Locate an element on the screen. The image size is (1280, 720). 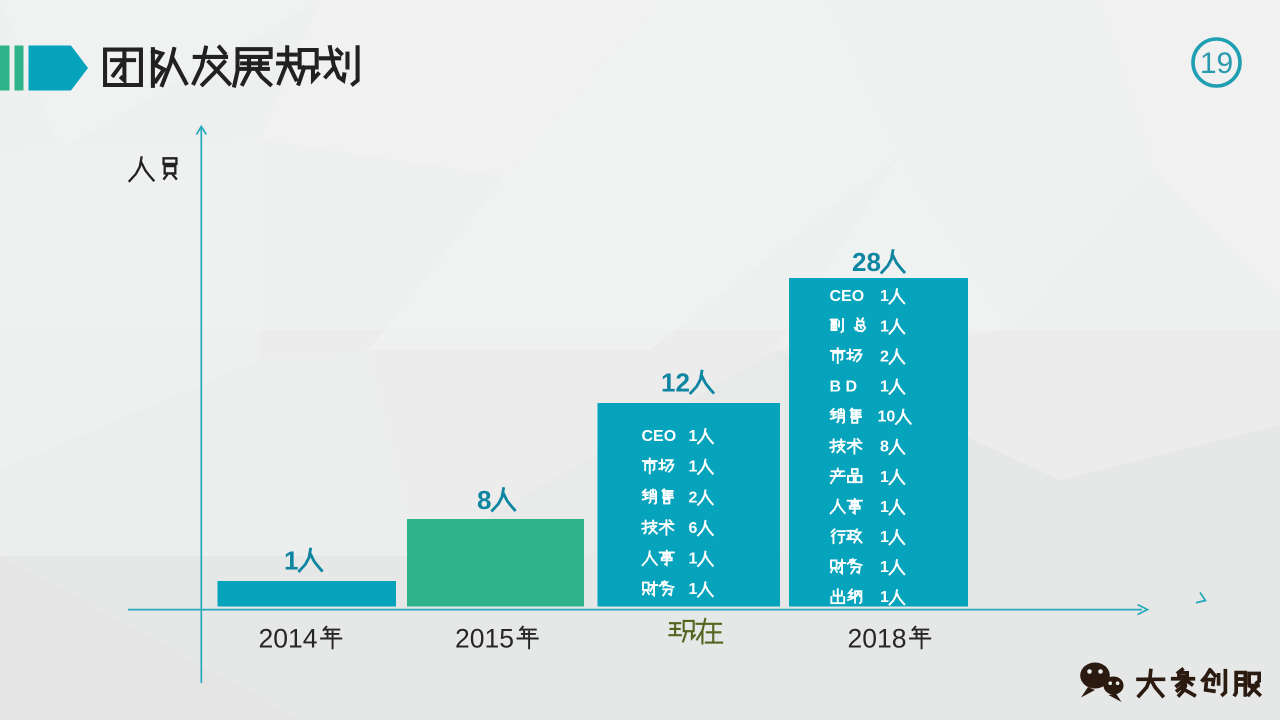
svg-text: 2015 is located at coordinates (484, 639).